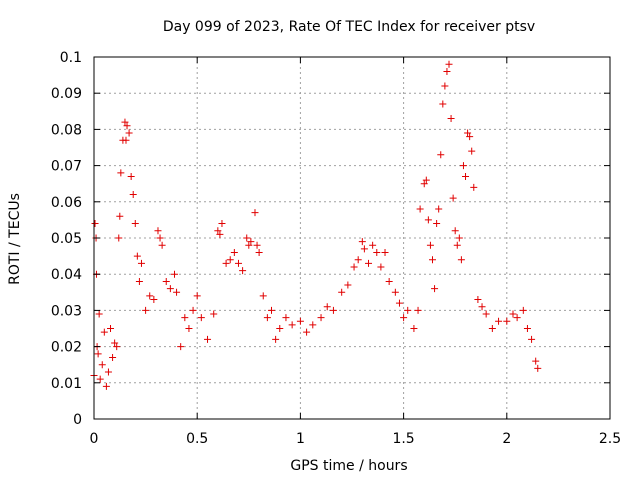  What do you see at coordinates (66, 130) in the screenshot?
I see `y-tick-label: 0.08` at bounding box center [66, 130].